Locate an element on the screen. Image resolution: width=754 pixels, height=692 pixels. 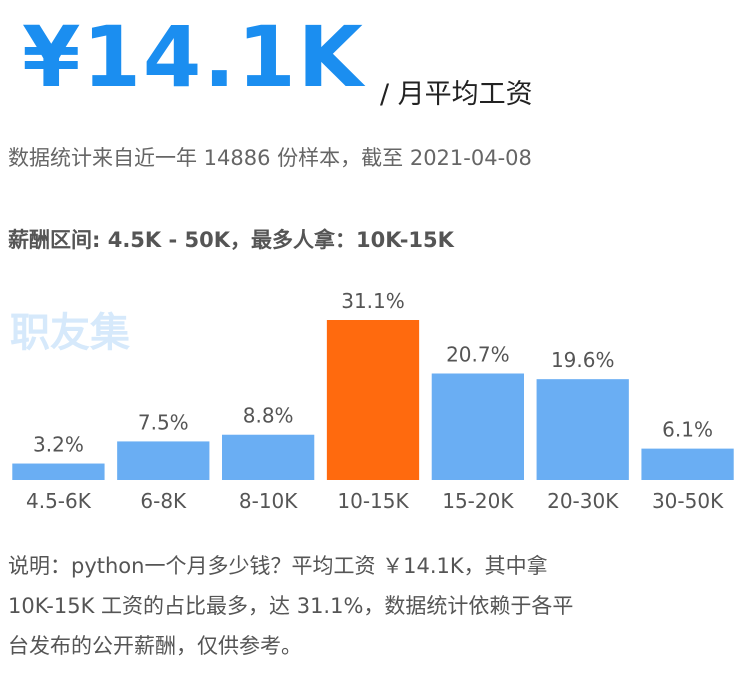
average-salary: ¥14.1K is located at coordinates (193, 57).